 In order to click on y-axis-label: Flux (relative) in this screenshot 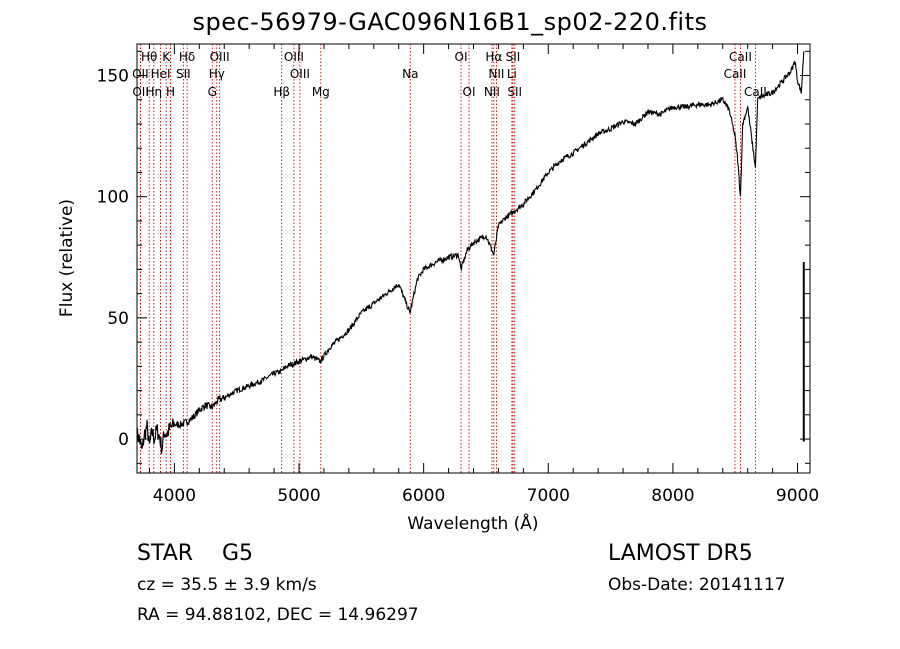, I will do `click(67, 258)`.